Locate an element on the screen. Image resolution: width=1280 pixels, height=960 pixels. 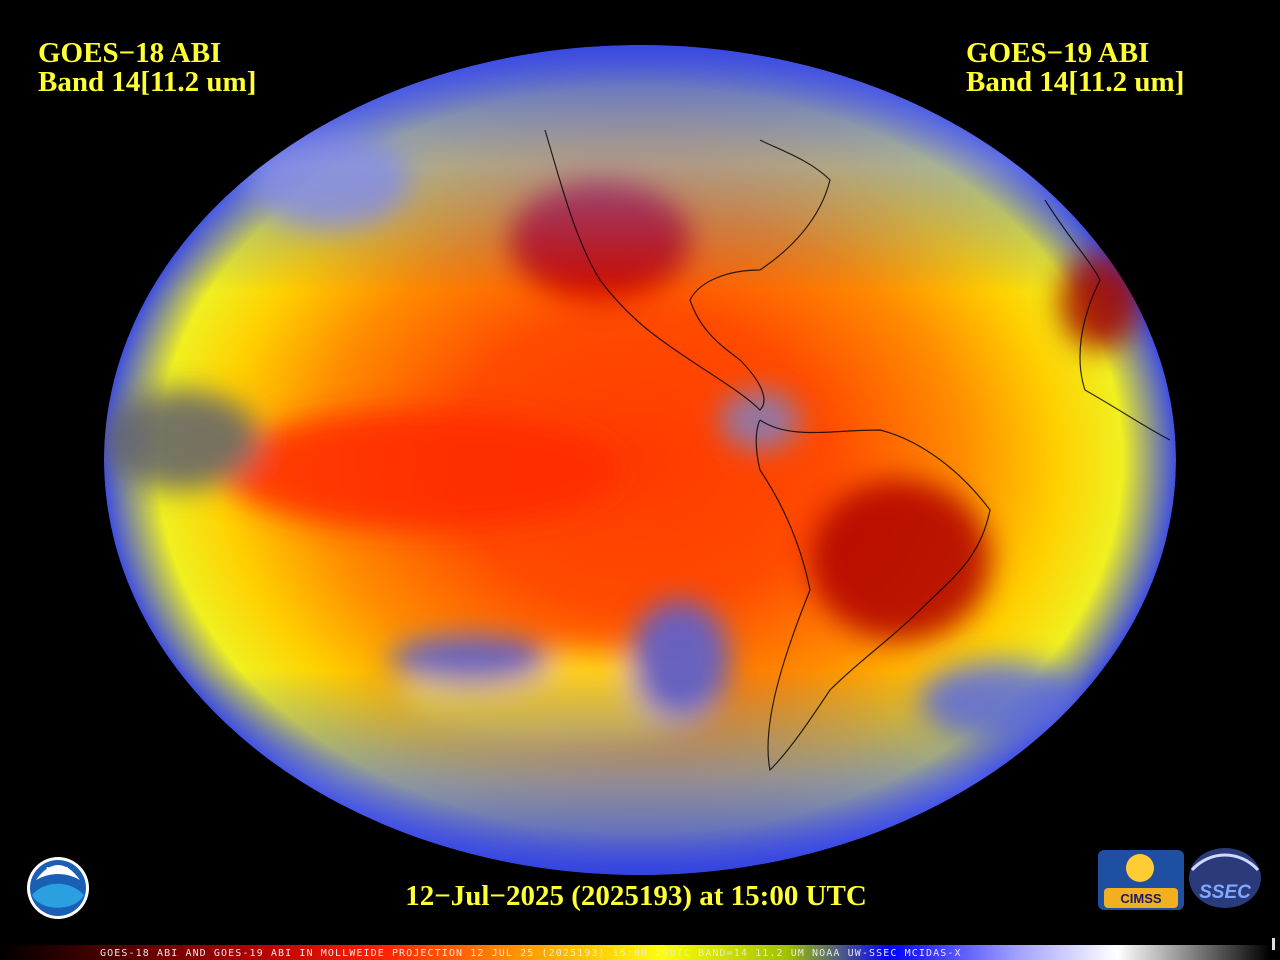
noaa-logo: NOAA is located at coordinates (58, 888).